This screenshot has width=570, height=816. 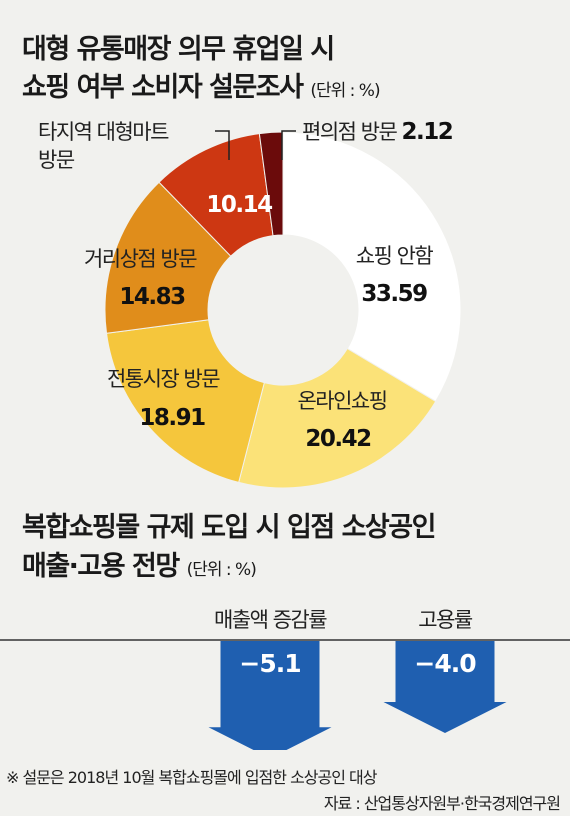 What do you see at coordinates (445, 620) in the screenshot?
I see `category-label-goyong: 고용률` at bounding box center [445, 620].